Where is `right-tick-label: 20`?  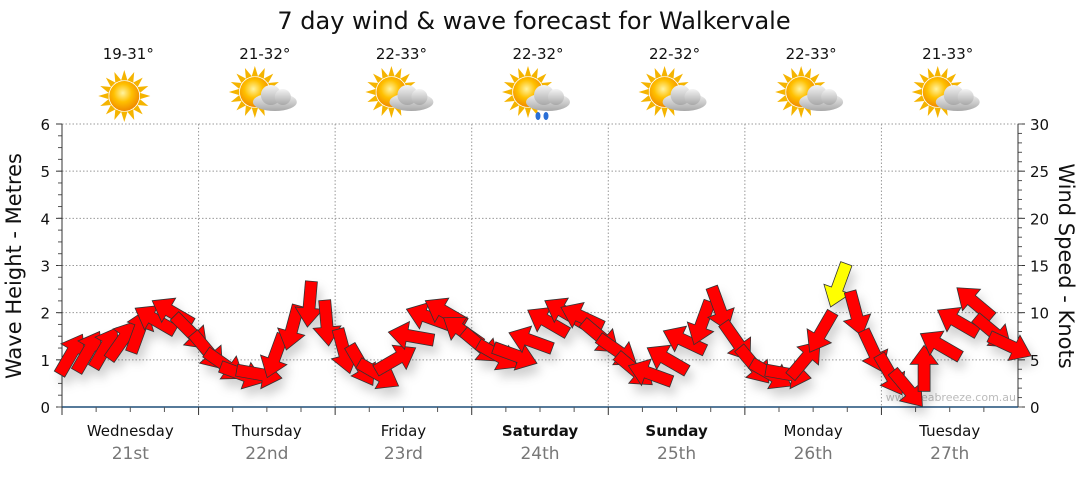 right-tick-label: 20 is located at coordinates (1039, 219).